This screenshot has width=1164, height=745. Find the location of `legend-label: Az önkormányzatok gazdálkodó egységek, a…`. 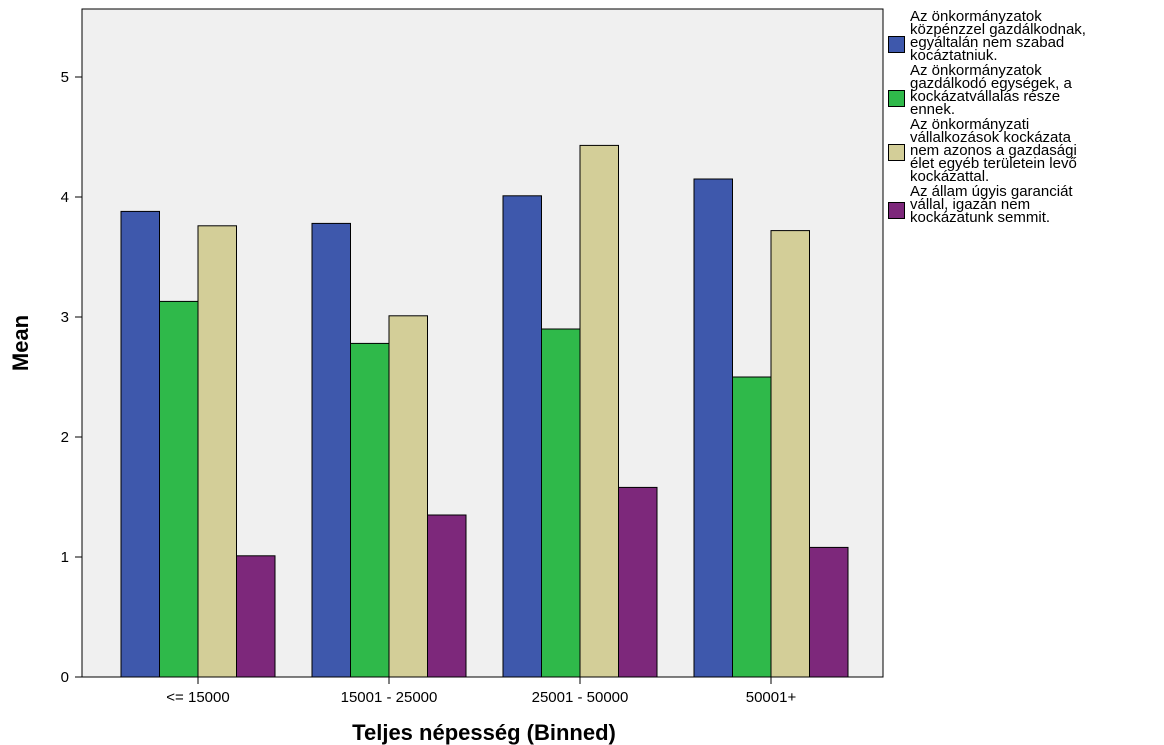

legend-label: Az önkormányzatok gazdálkodó egységek, a… is located at coordinates (991, 90).